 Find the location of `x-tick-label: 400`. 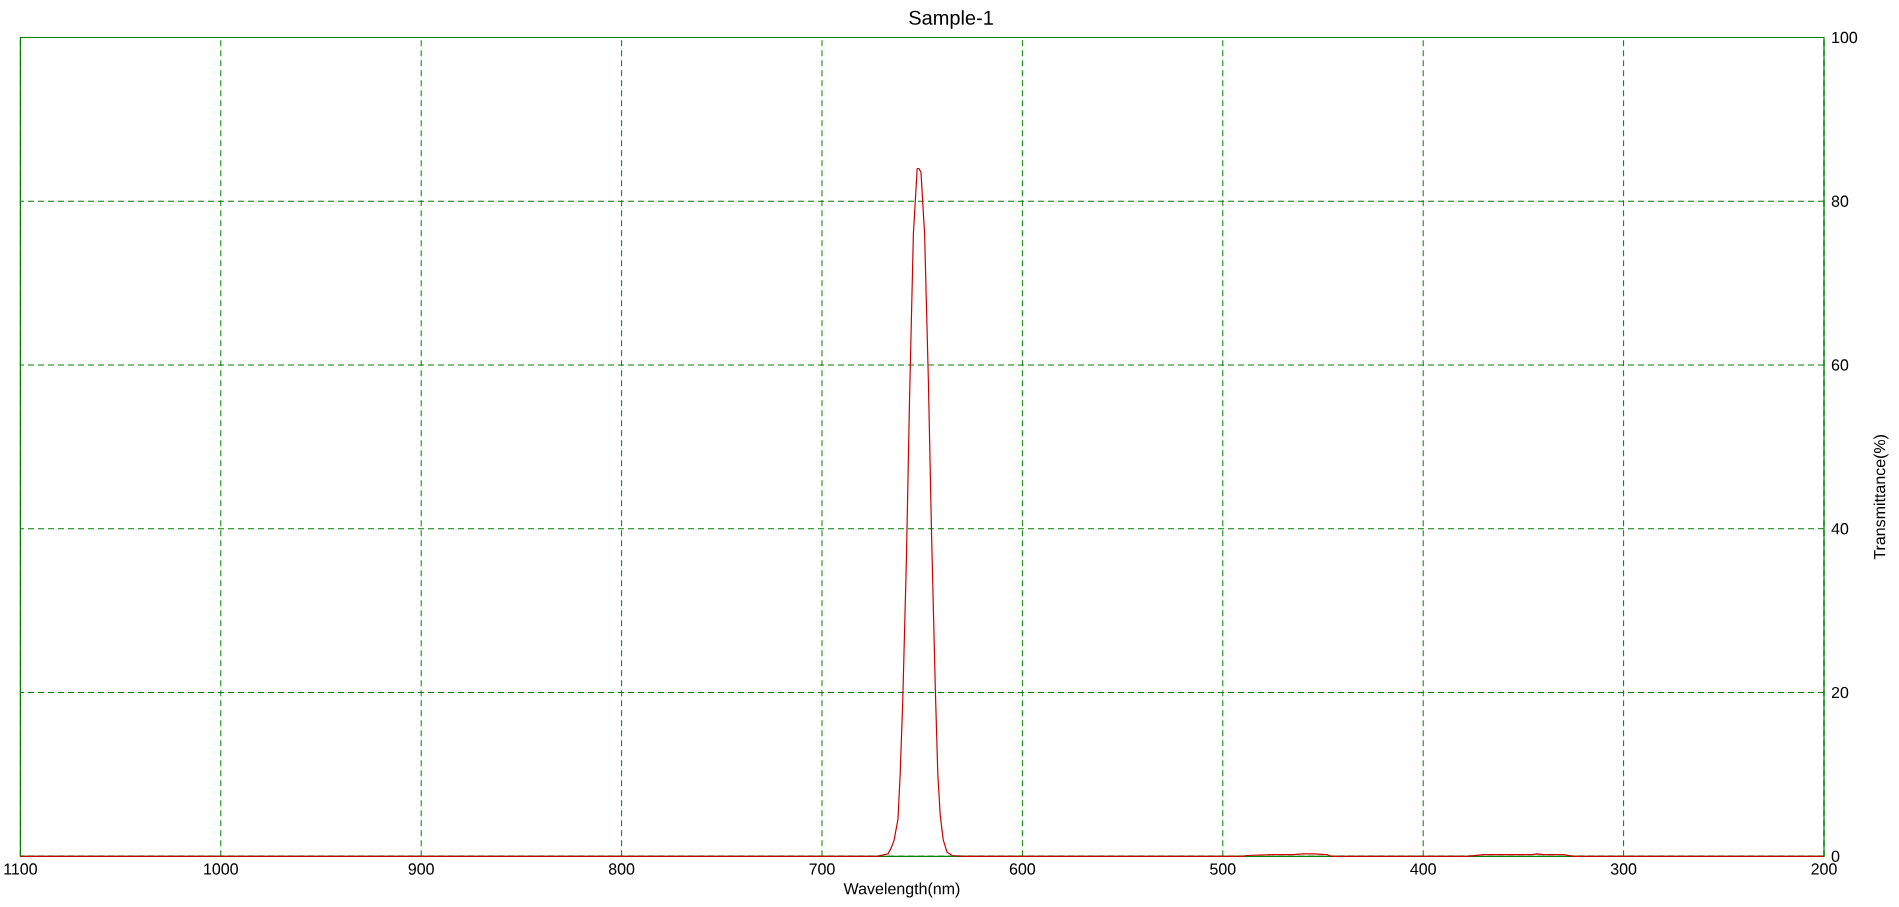

x-tick-label: 400 is located at coordinates (1423, 869).